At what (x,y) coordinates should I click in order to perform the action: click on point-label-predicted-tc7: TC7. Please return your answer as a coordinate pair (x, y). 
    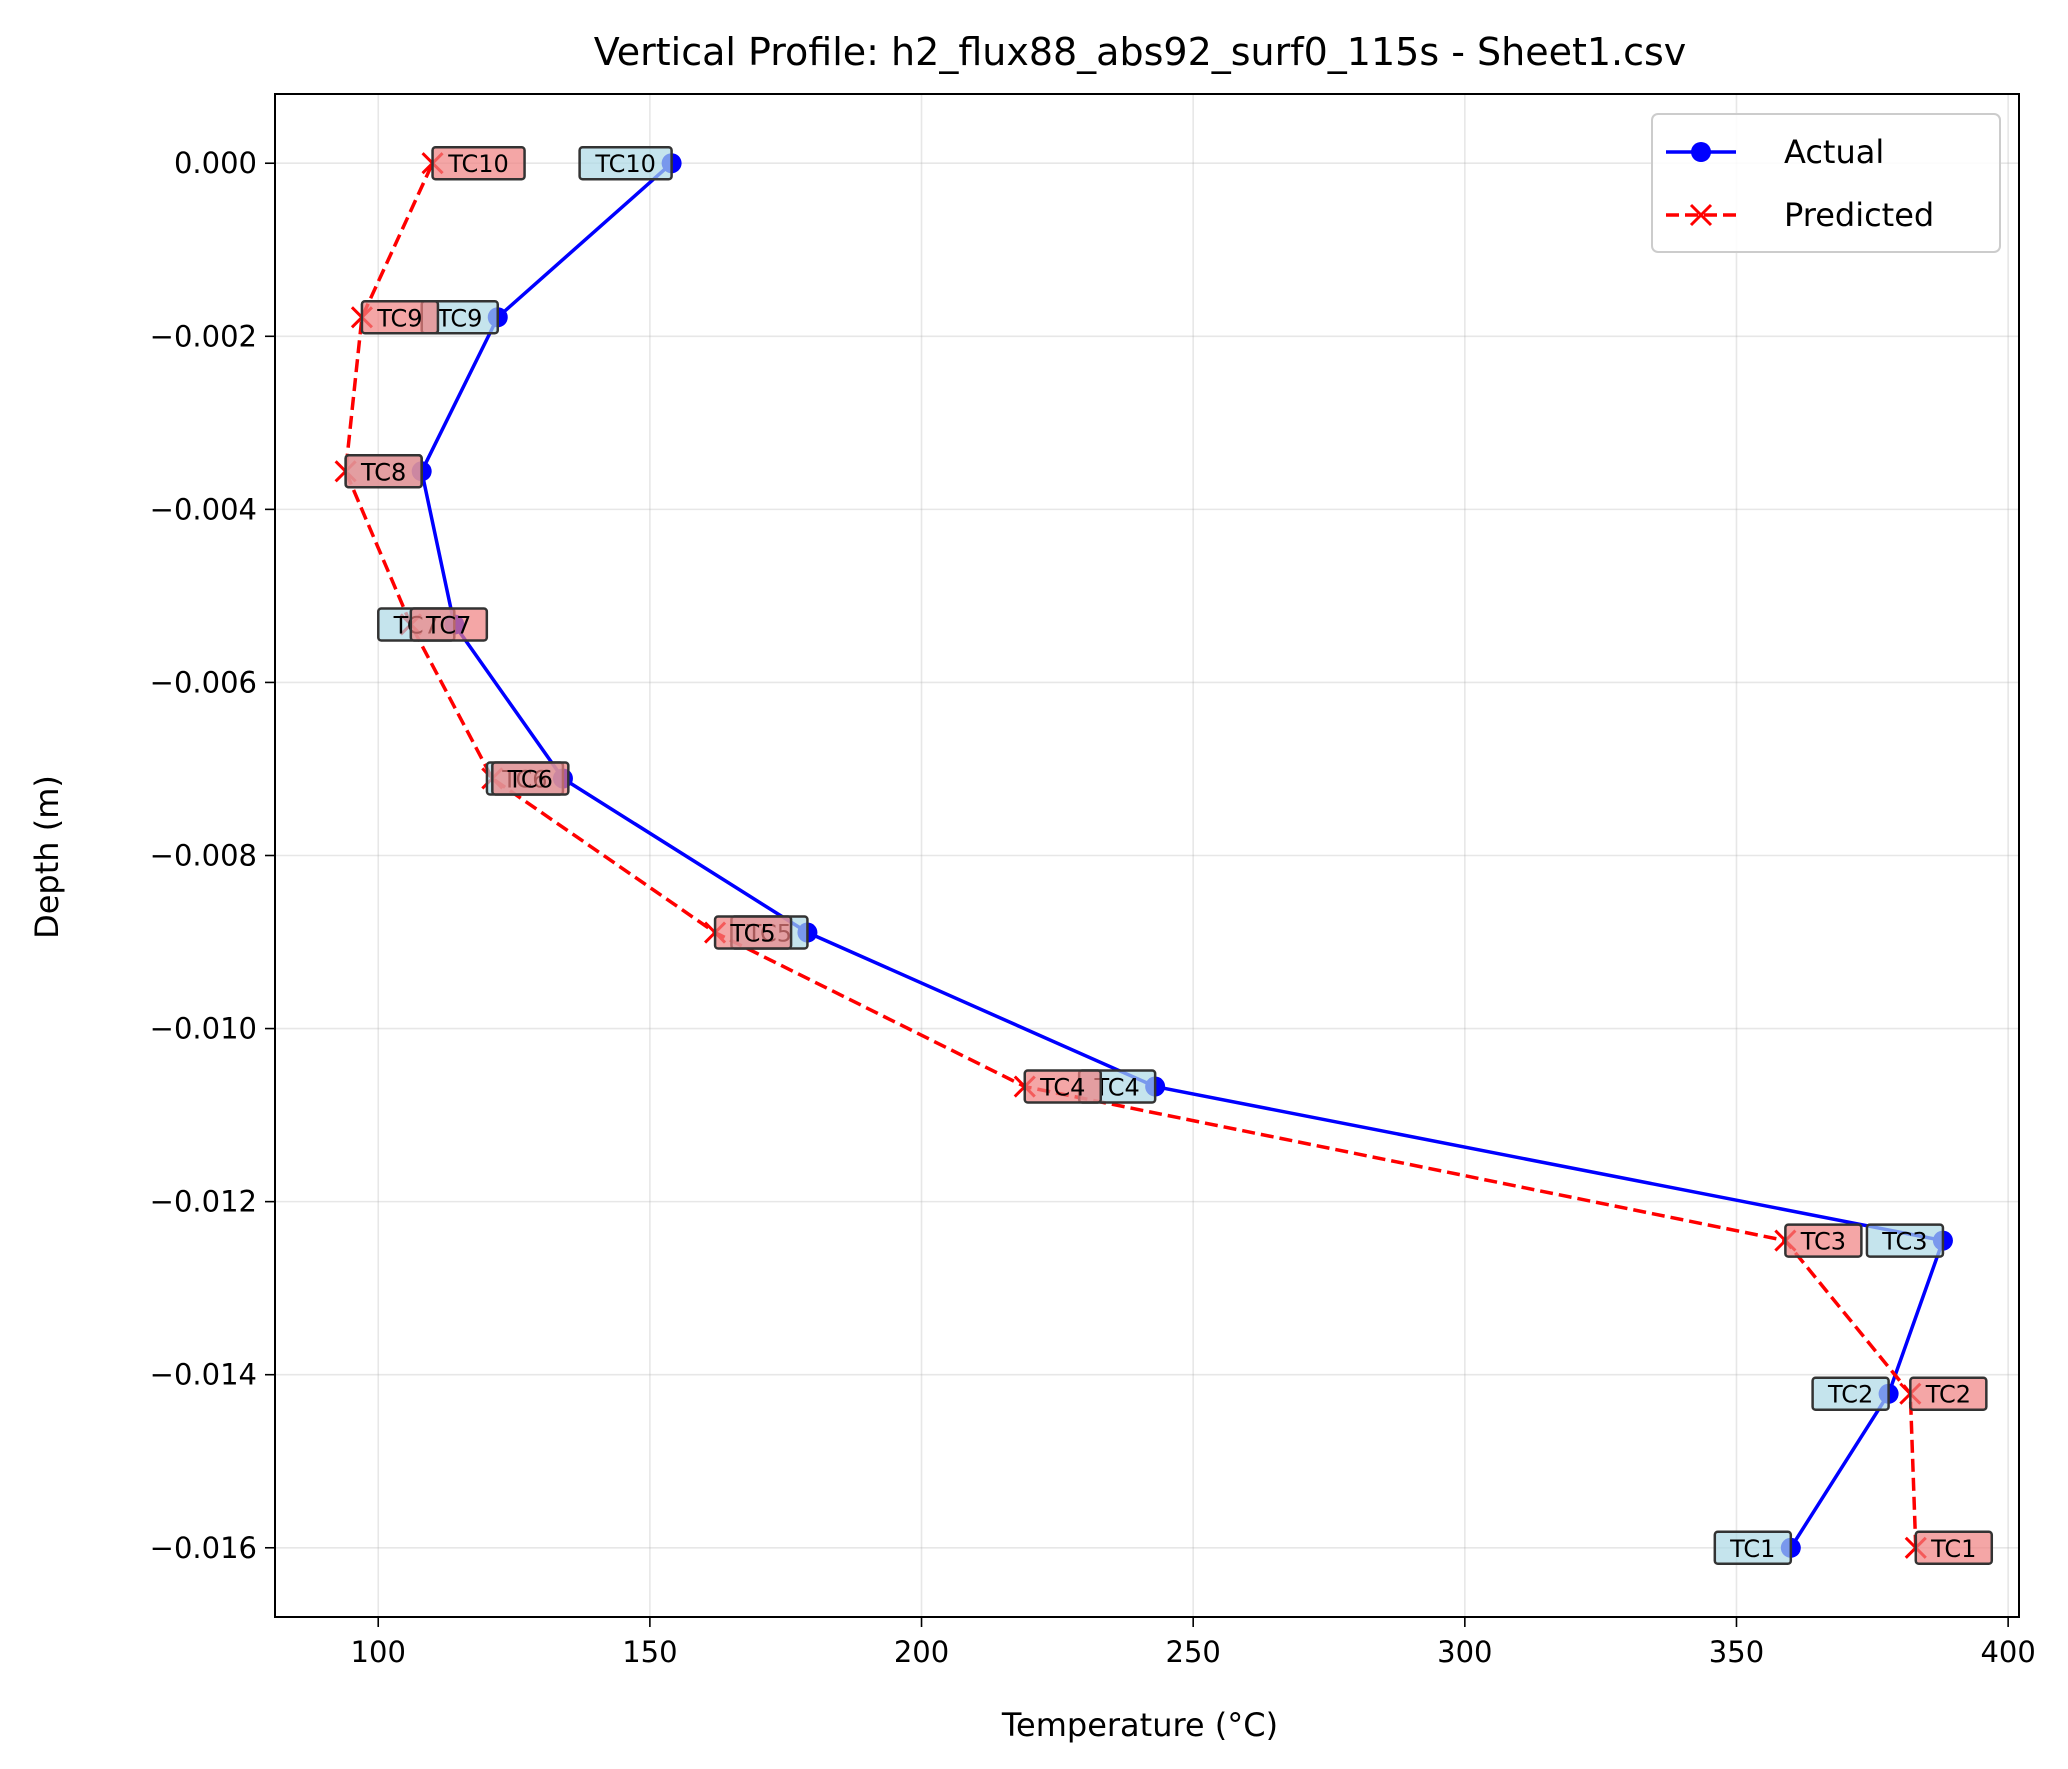
    Looking at the image, I should click on (449, 624).